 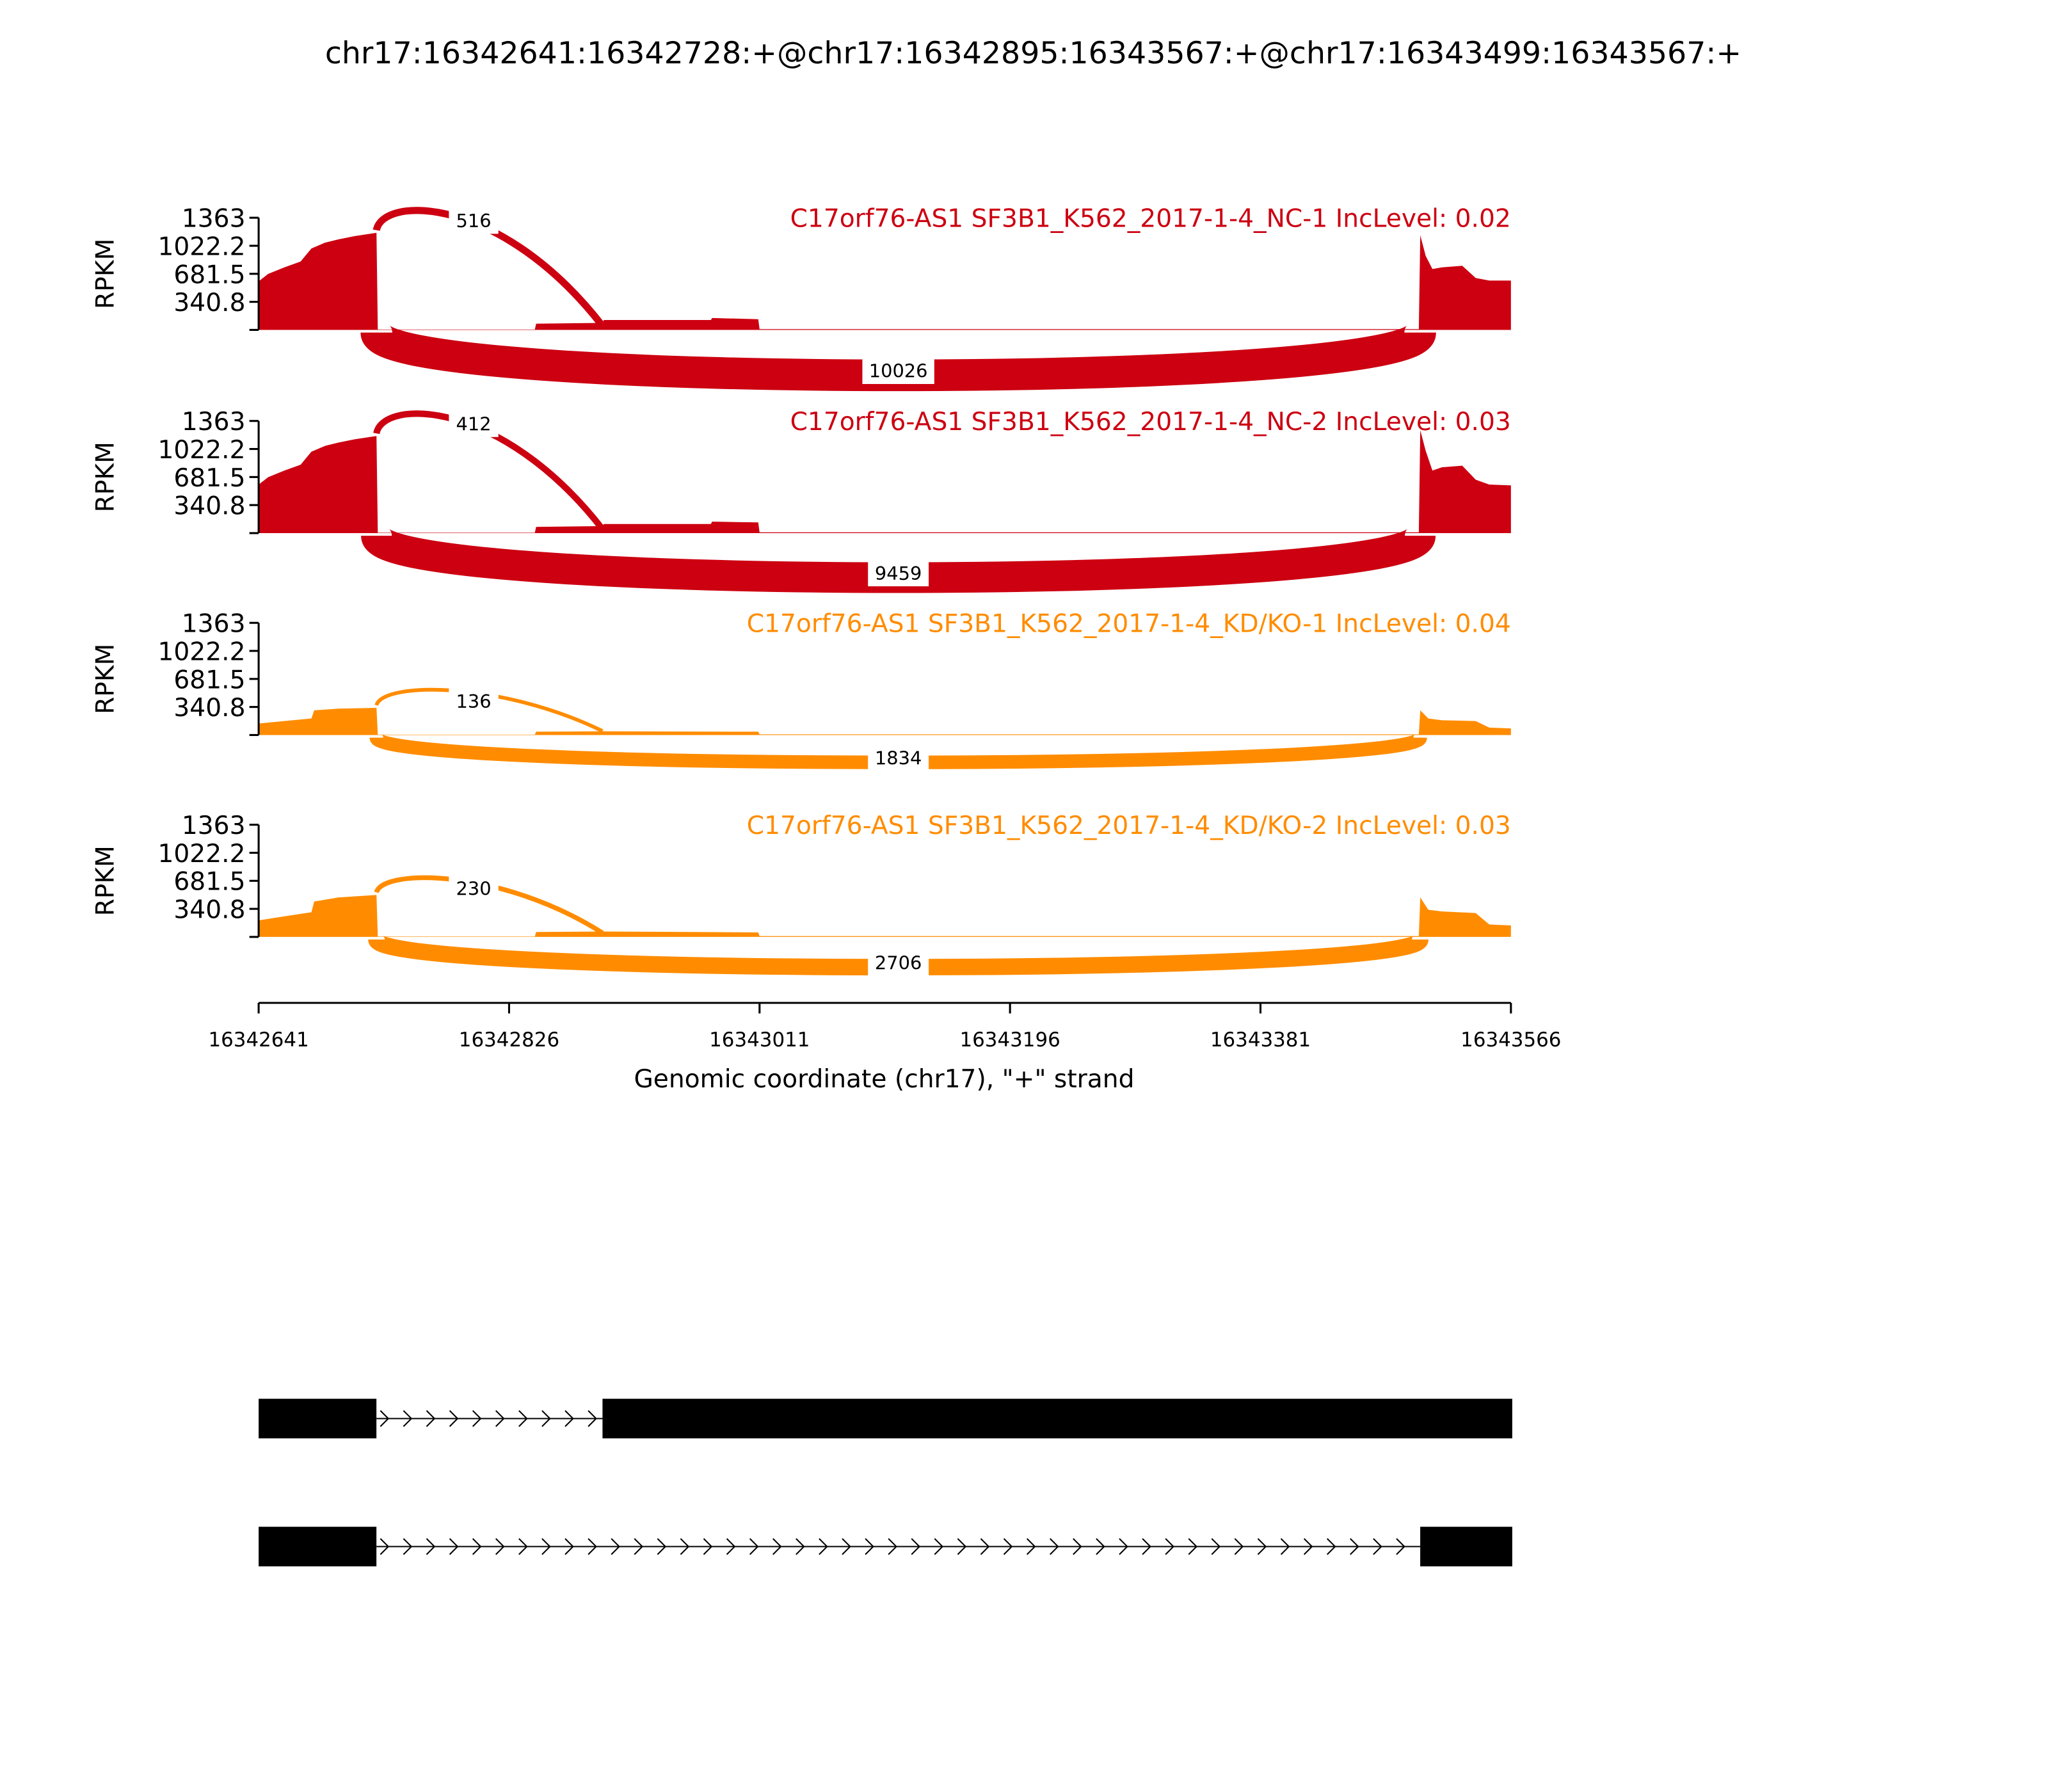 I want to click on junction-count-label: 10026, so click(x=898, y=371).